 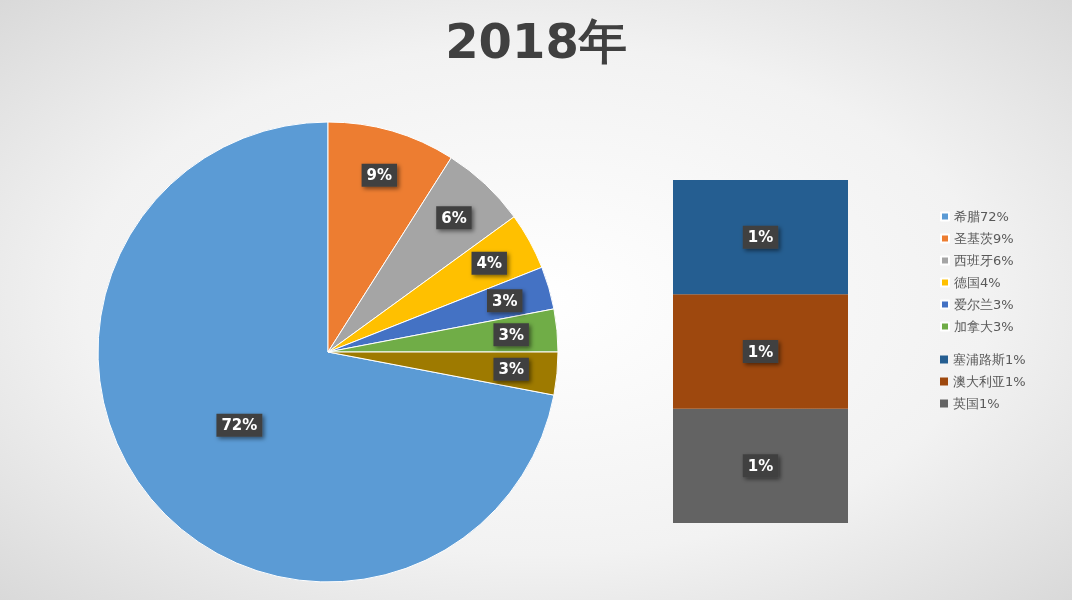 What do you see at coordinates (984, 260) in the screenshot?
I see `legend-label: 西班牙6%` at bounding box center [984, 260].